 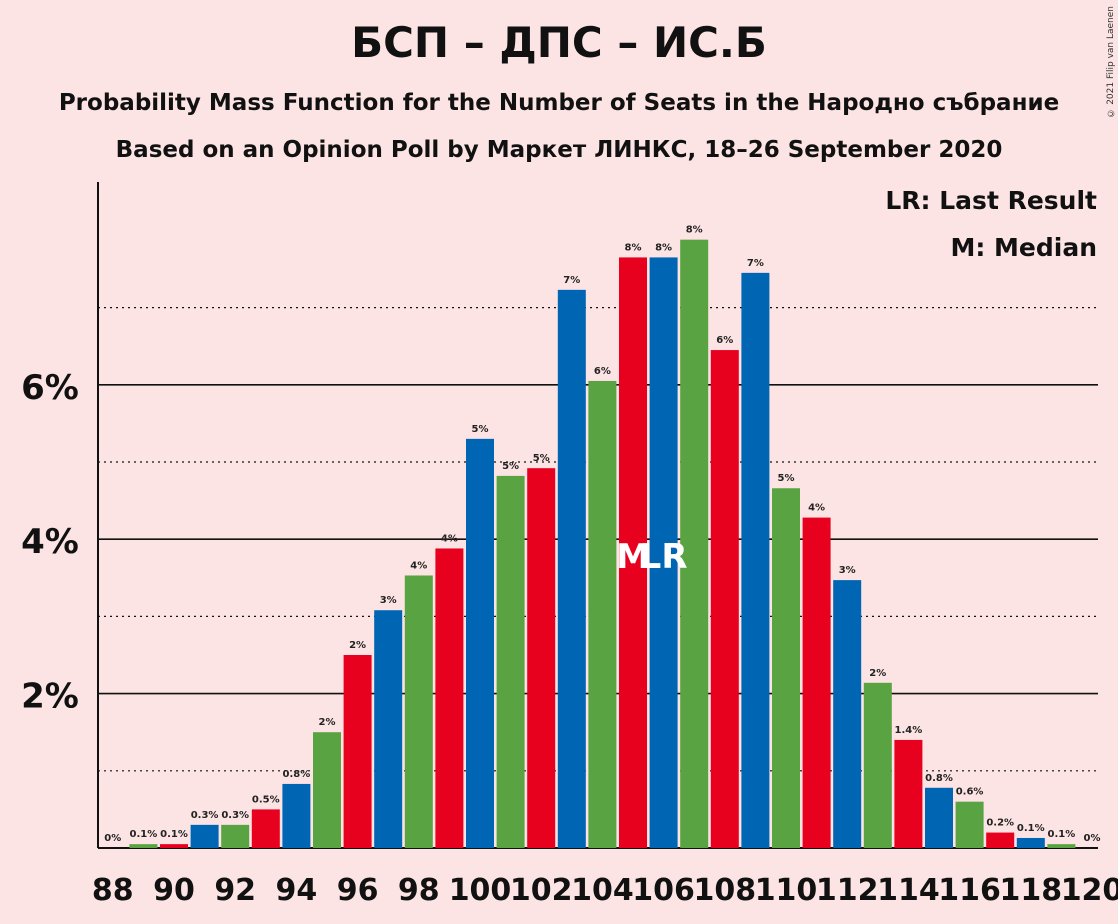 I want to click on x-tick-label: 108, so click(x=724, y=890).